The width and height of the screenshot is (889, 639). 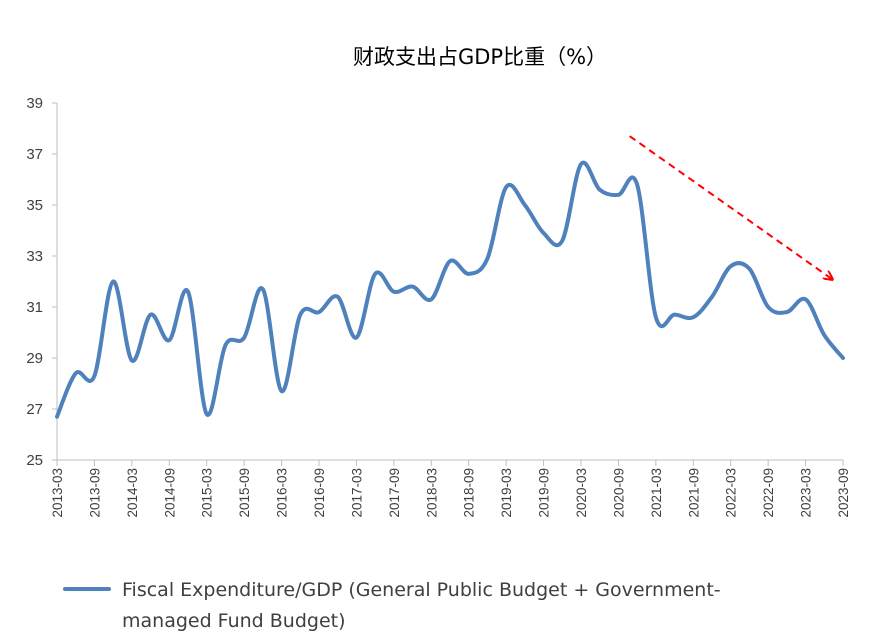 I want to click on x-tick-label: 2015-03, so click(x=207, y=493).